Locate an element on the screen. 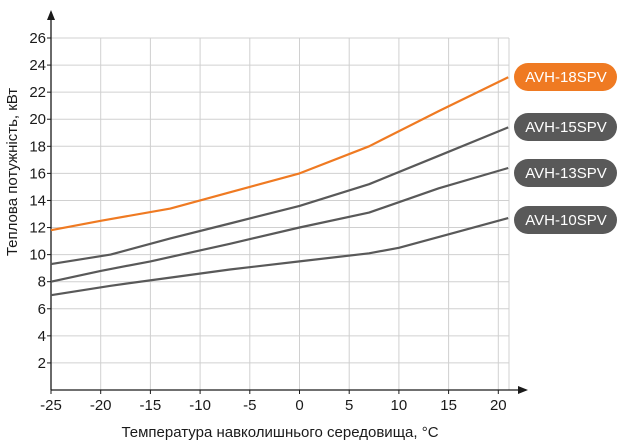 The image size is (628, 446). series-line-avh-10spv is located at coordinates (279, 257).